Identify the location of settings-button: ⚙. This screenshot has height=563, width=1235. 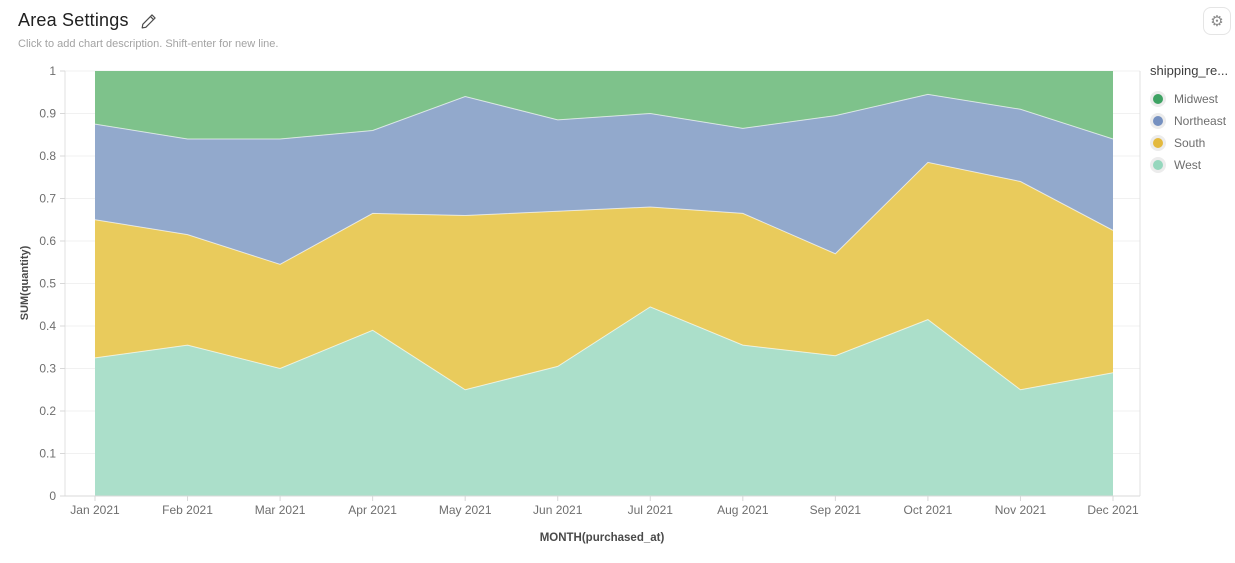
(1217, 21).